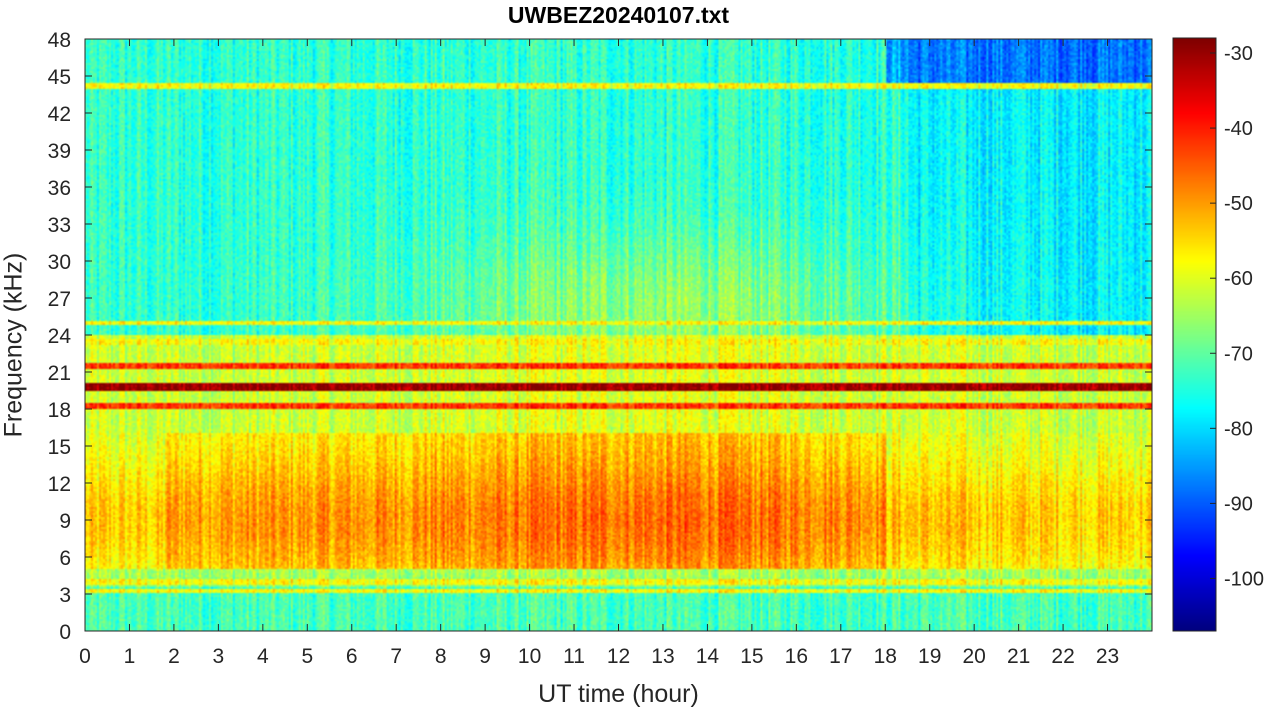 This screenshot has height=715, width=1280. I want to click on x-tick-label: 14, so click(708, 656).